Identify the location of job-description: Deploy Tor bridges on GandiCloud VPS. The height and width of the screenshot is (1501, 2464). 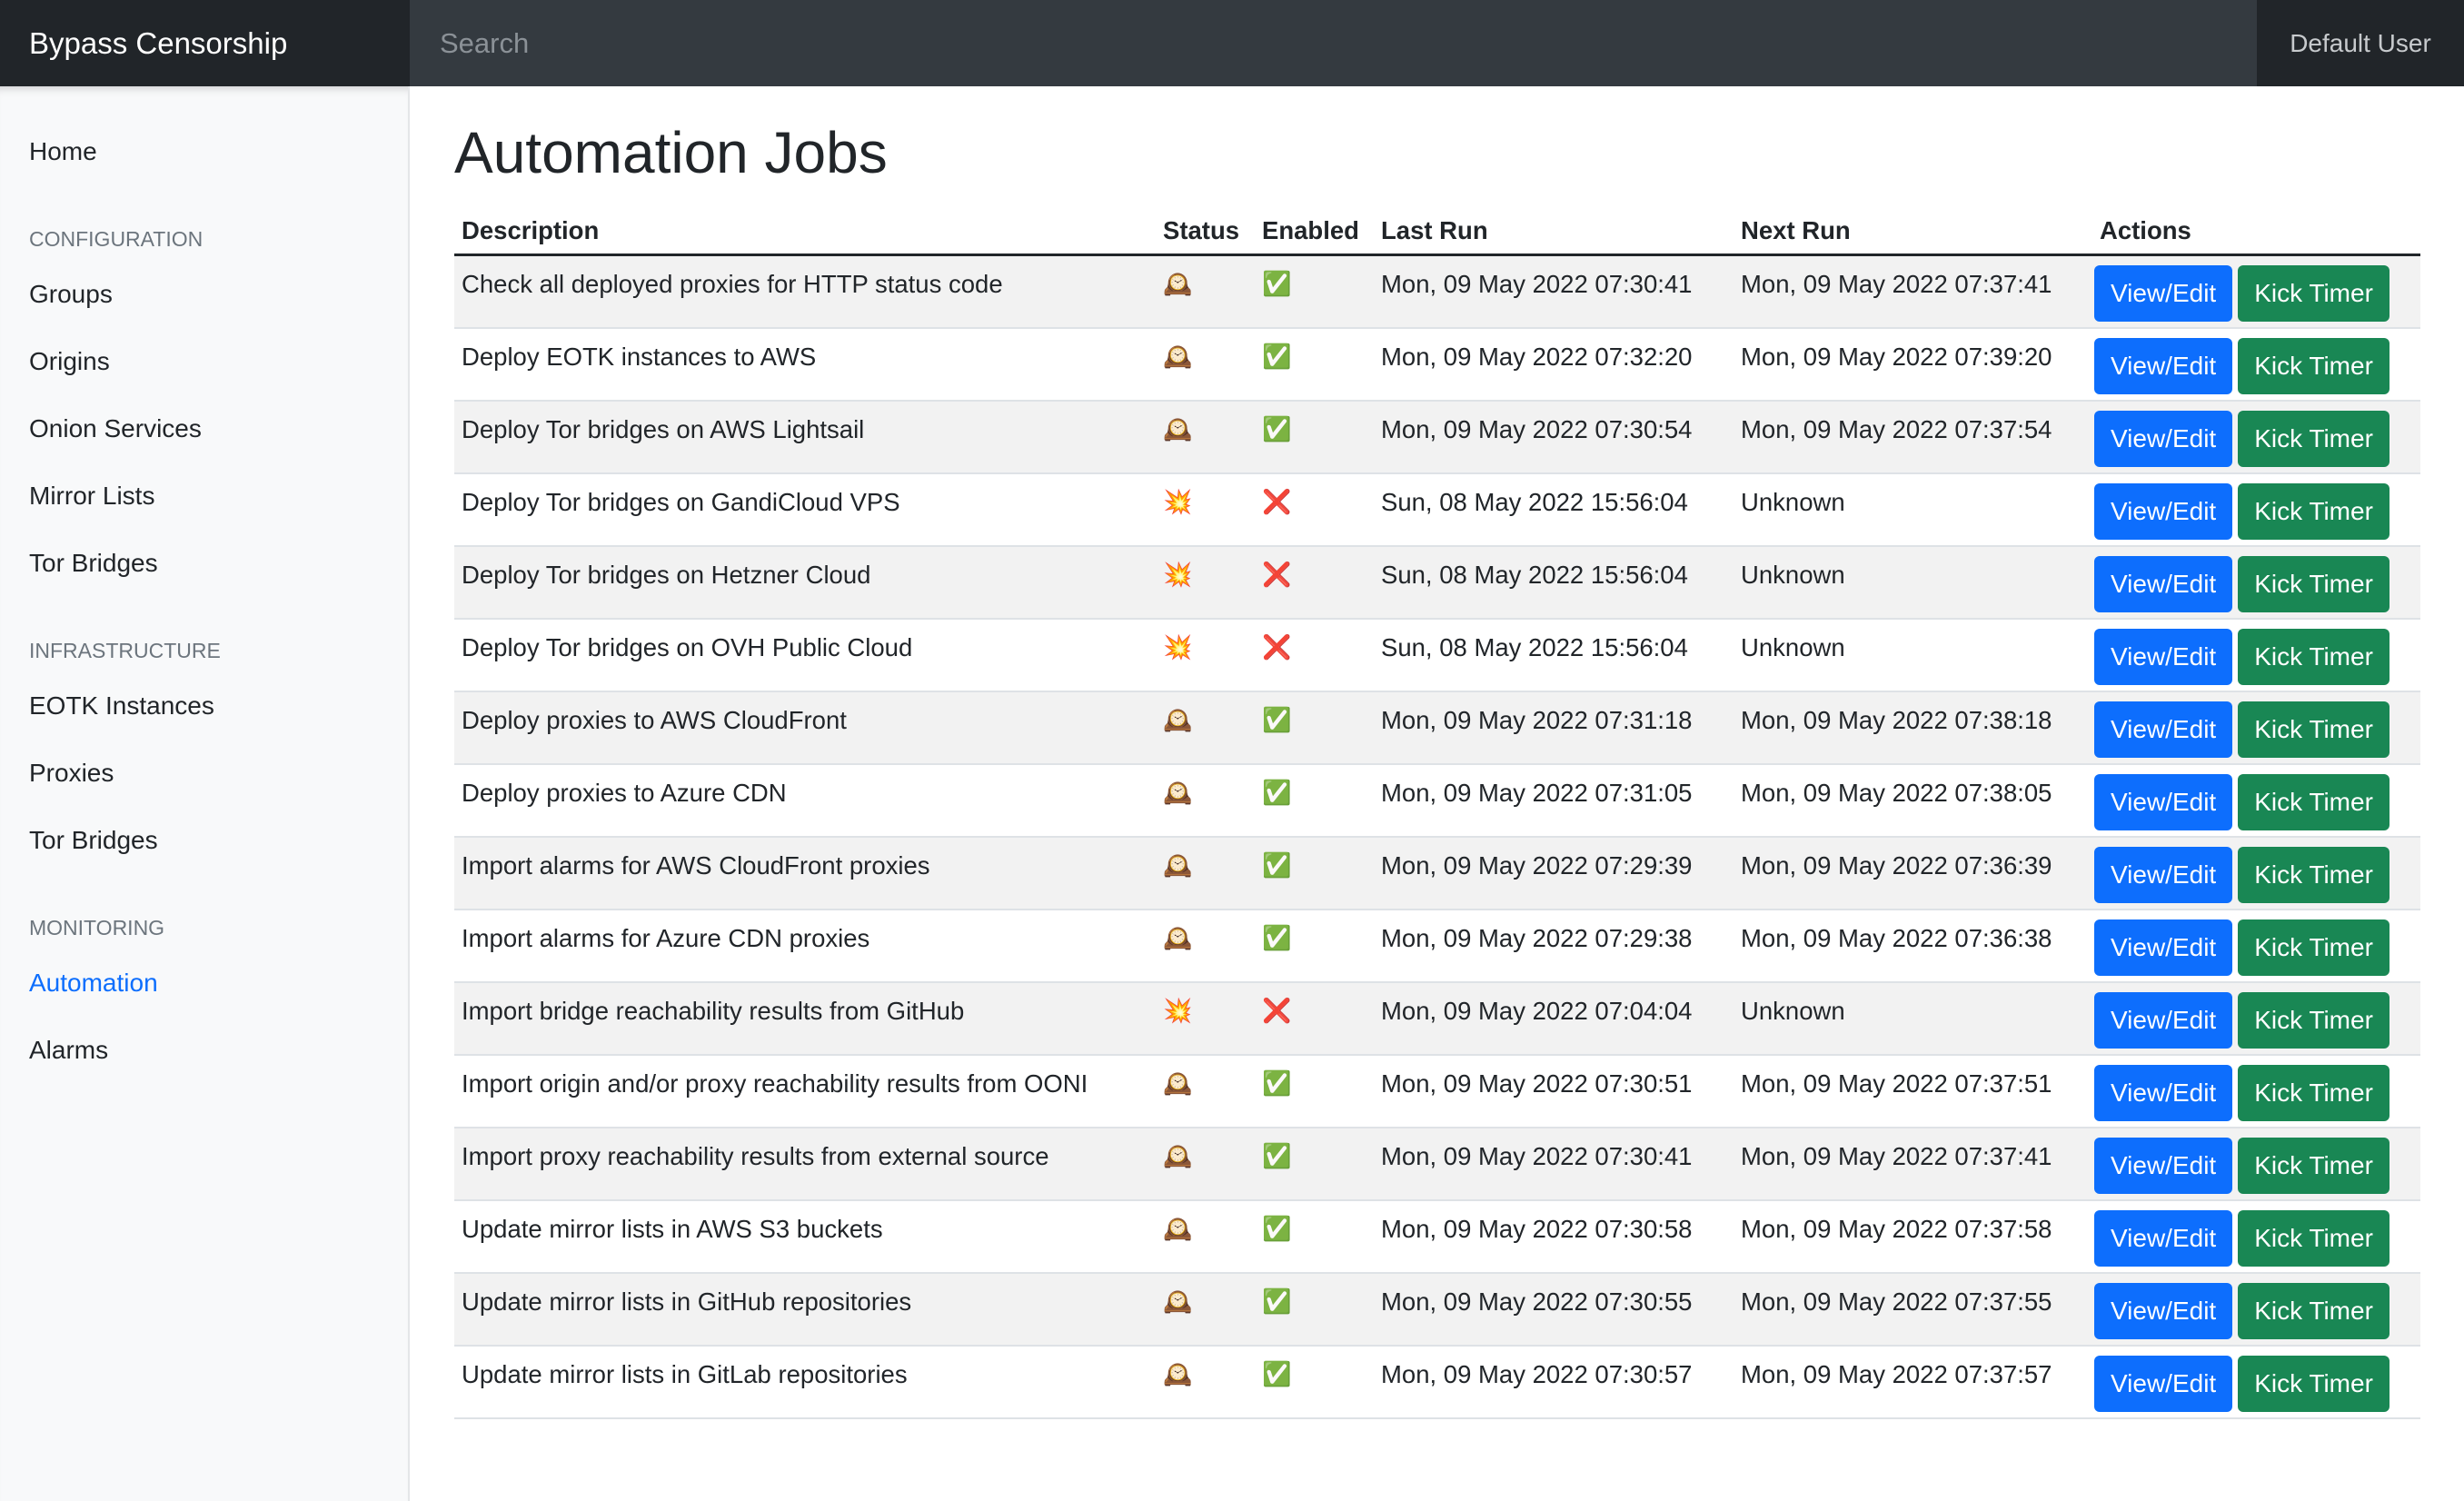
(805, 510).